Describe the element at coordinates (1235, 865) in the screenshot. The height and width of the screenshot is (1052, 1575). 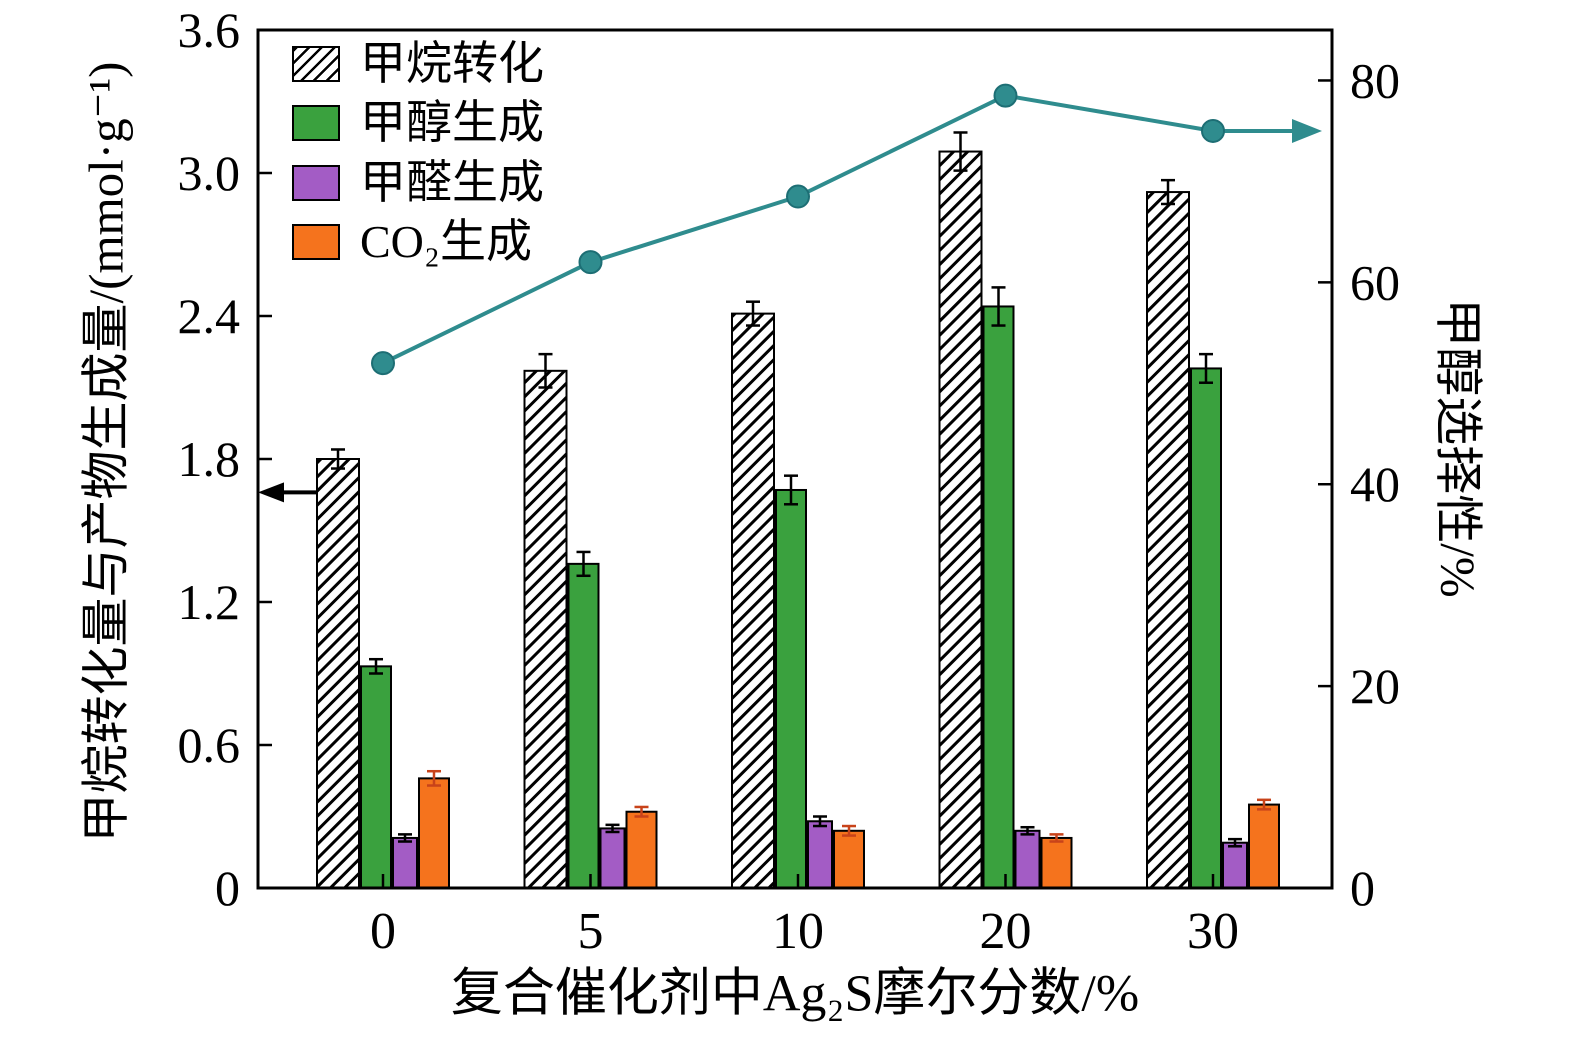
I see `bar-series2-cat4` at that location.